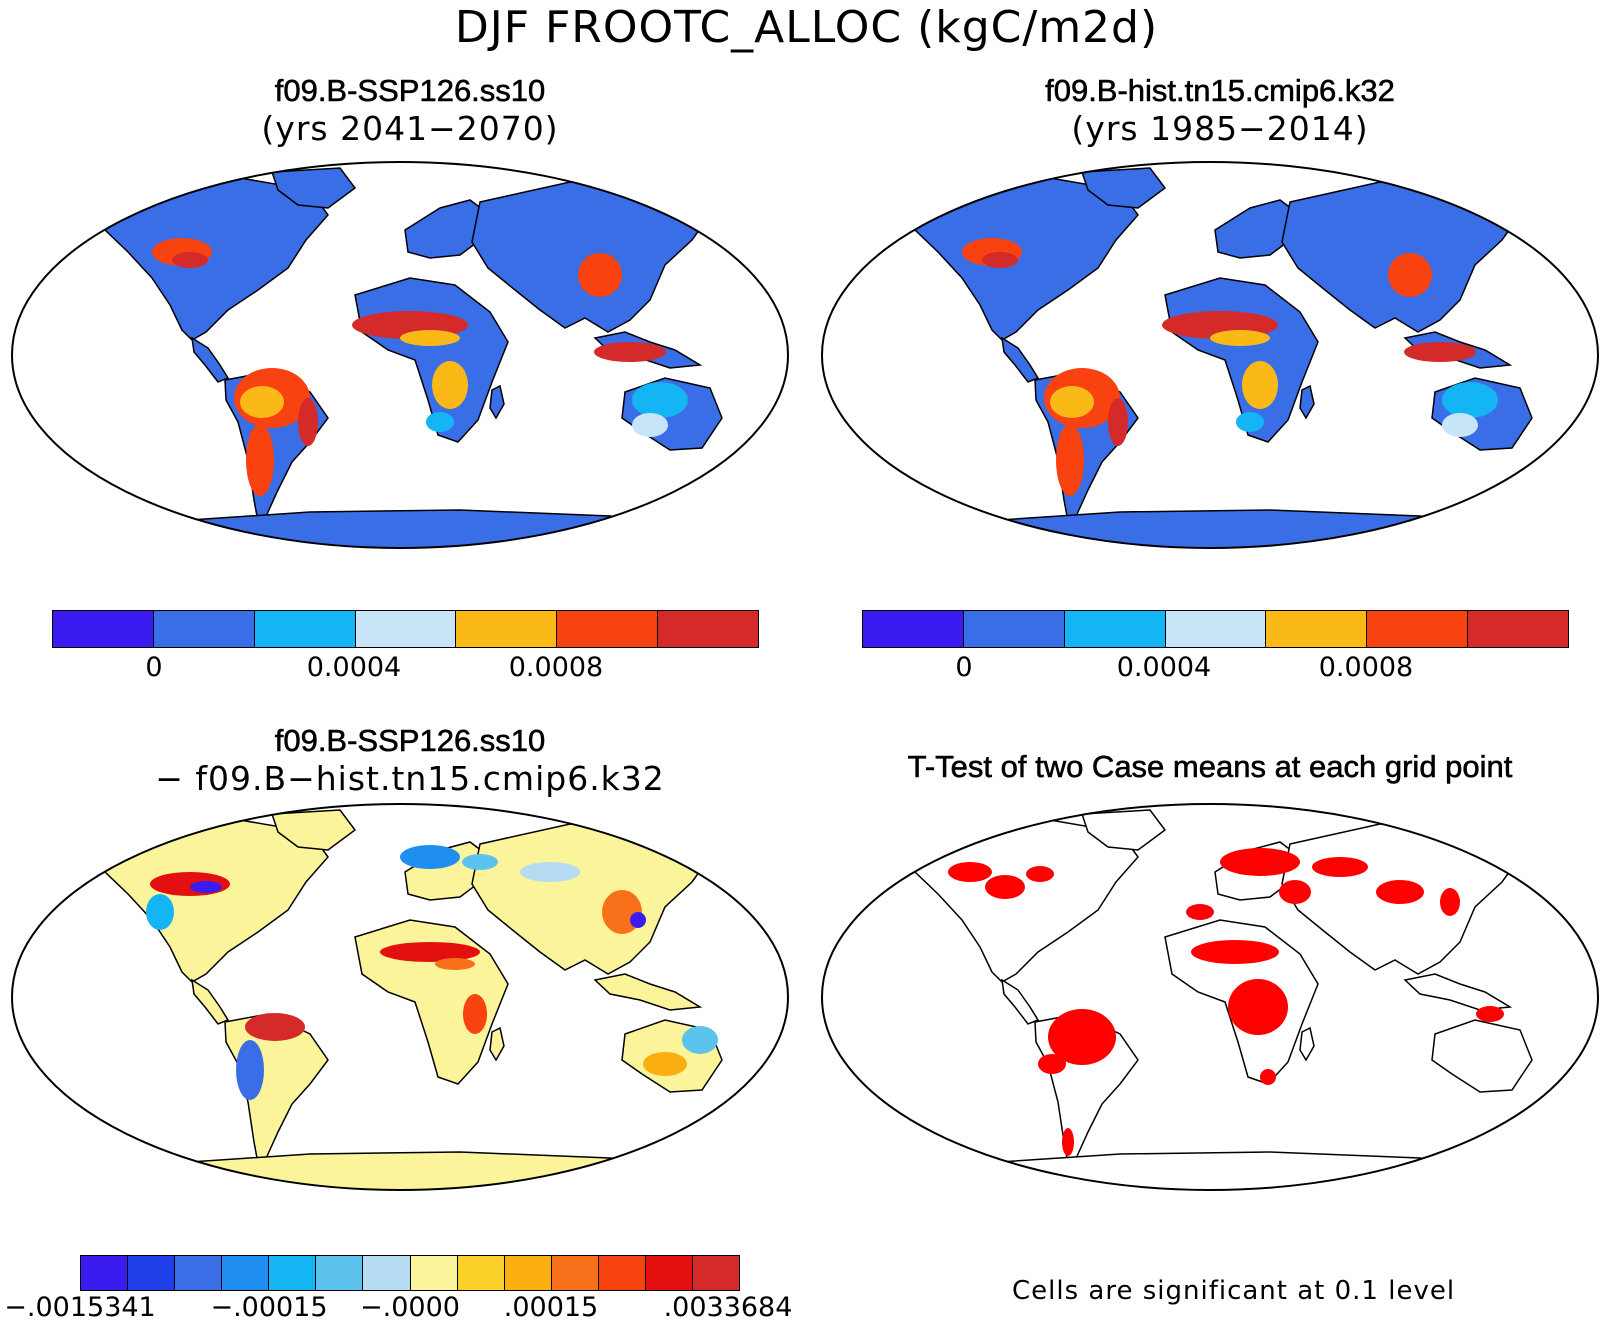 The image size is (1613, 1323). What do you see at coordinates (1307, 402) in the screenshot?
I see `panel2-madagascar` at bounding box center [1307, 402].